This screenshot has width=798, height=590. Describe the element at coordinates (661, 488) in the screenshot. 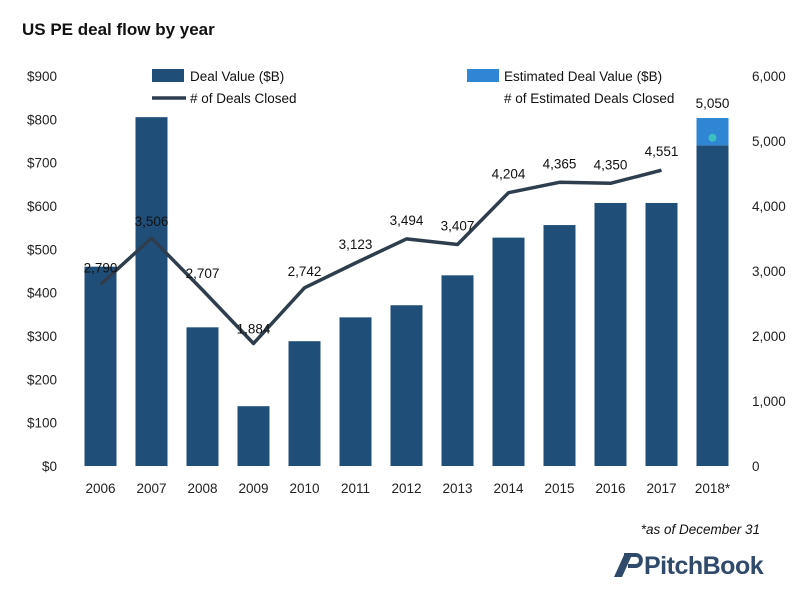

I see `x-tick-label: 2017` at that location.